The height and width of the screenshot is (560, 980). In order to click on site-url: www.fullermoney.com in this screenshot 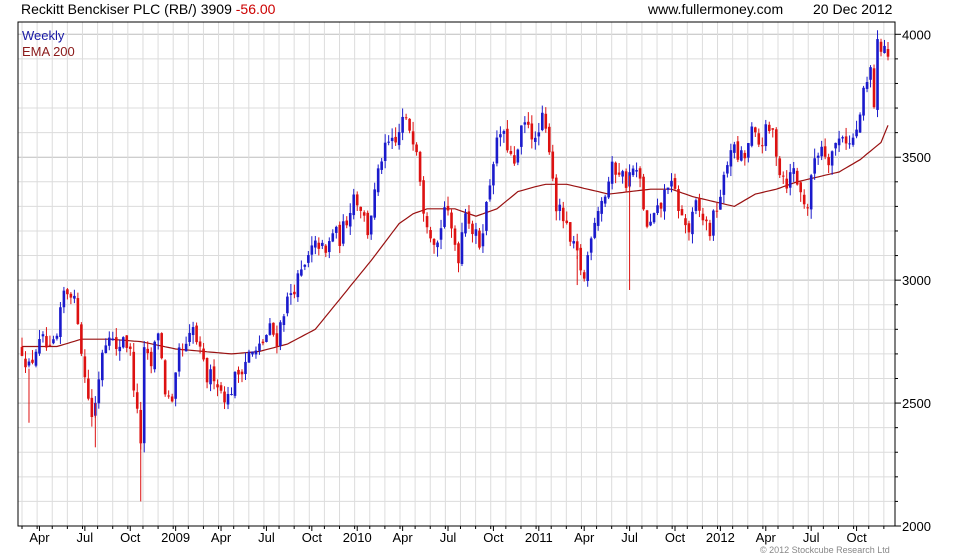, I will do `click(716, 9)`.